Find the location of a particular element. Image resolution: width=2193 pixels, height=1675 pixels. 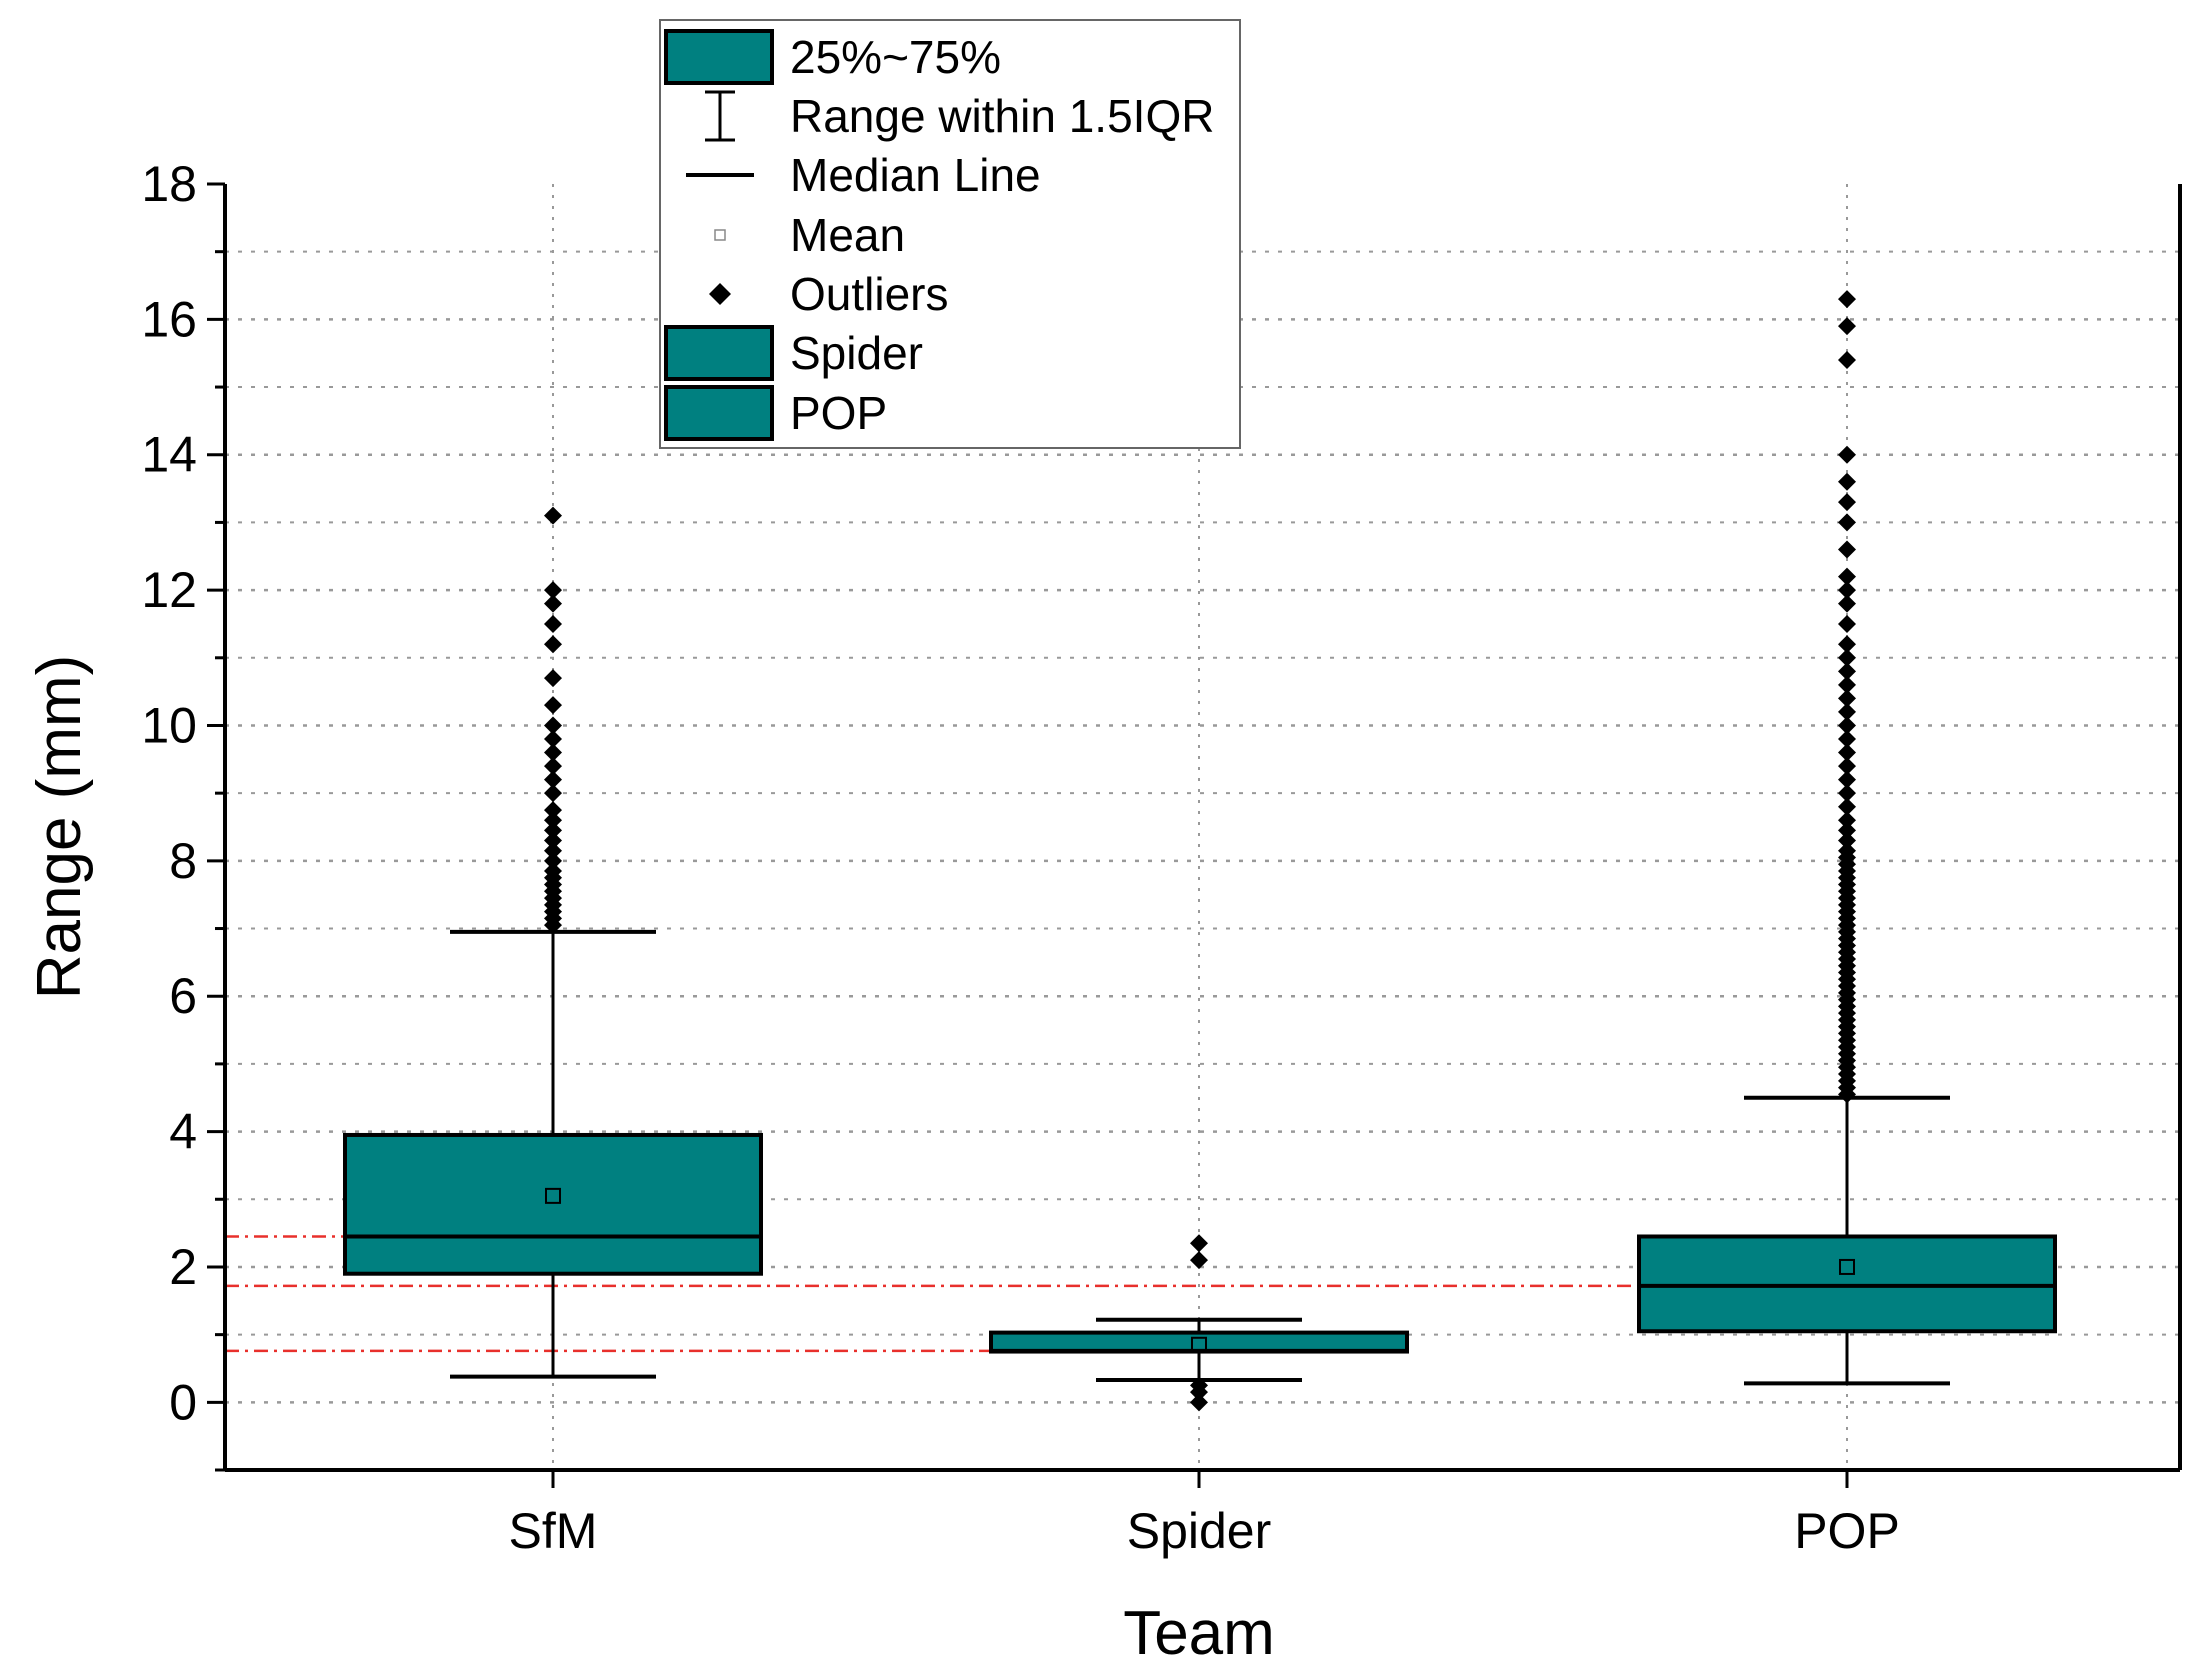

legend-outlier-marker is located at coordinates (720, 294).